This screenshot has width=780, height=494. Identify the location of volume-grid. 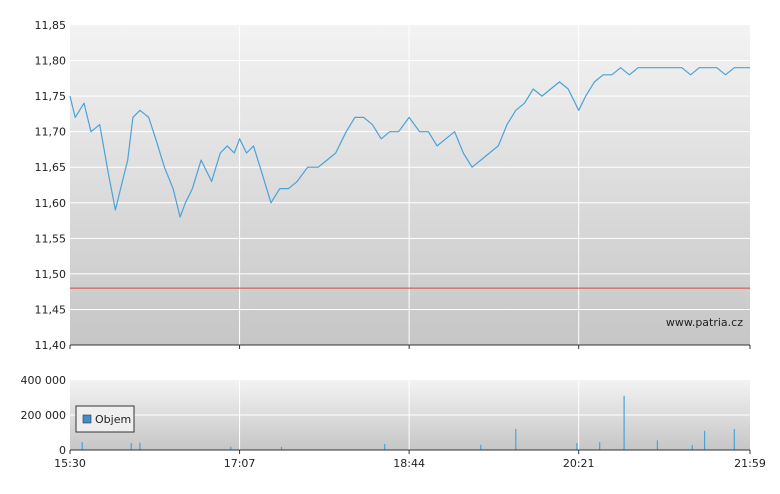
(410, 415).